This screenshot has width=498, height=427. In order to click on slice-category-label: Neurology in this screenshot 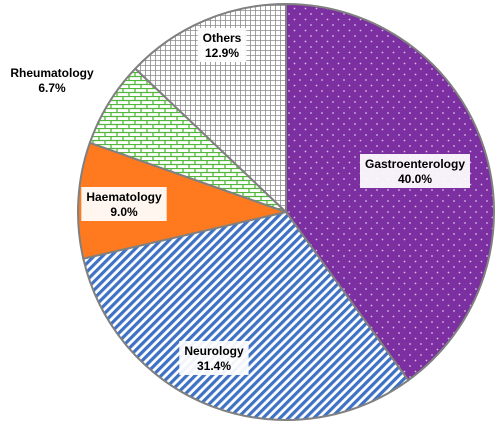, I will do `click(214, 351)`.